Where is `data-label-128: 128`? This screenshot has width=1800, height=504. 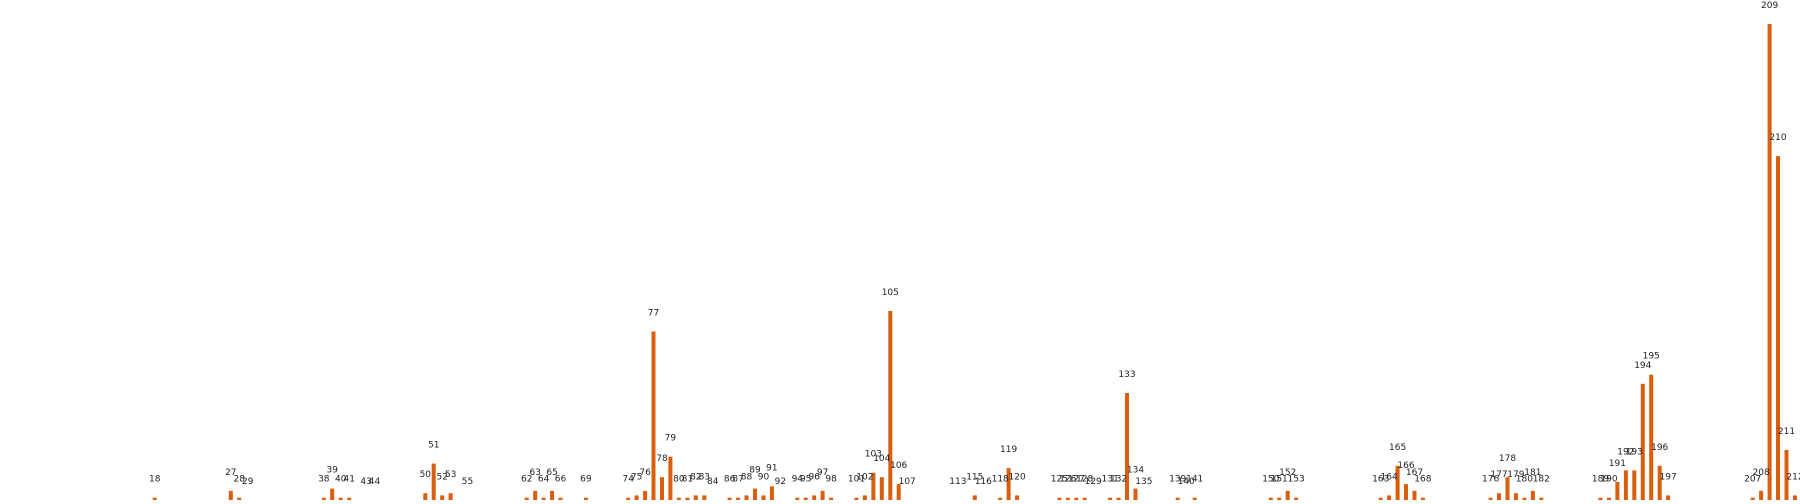 data-label-128: 128 is located at coordinates (1084, 480).